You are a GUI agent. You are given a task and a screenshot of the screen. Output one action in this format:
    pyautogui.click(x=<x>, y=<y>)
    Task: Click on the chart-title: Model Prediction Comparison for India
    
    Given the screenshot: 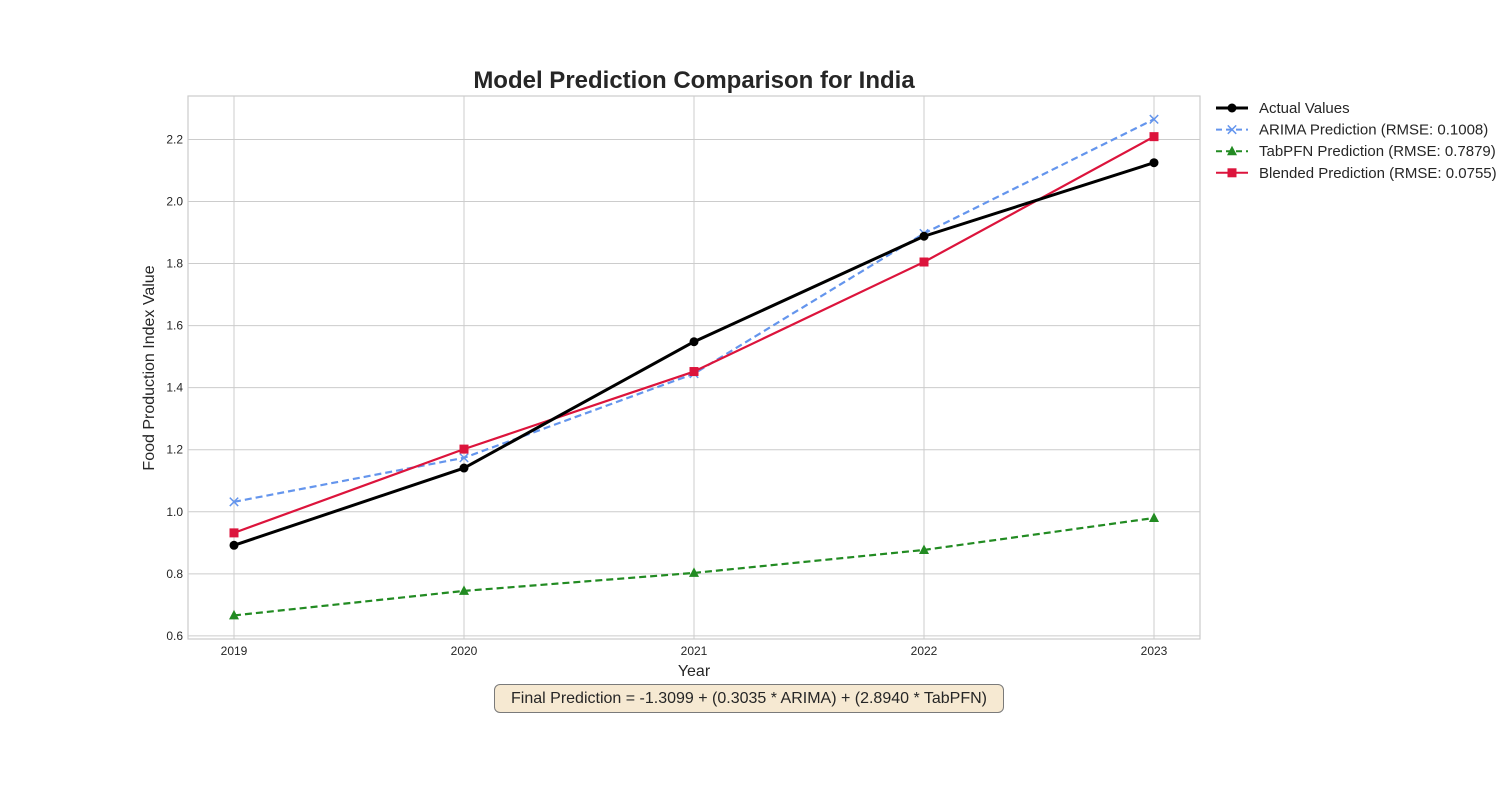 What is the action you would take?
    pyautogui.click(x=694, y=80)
    